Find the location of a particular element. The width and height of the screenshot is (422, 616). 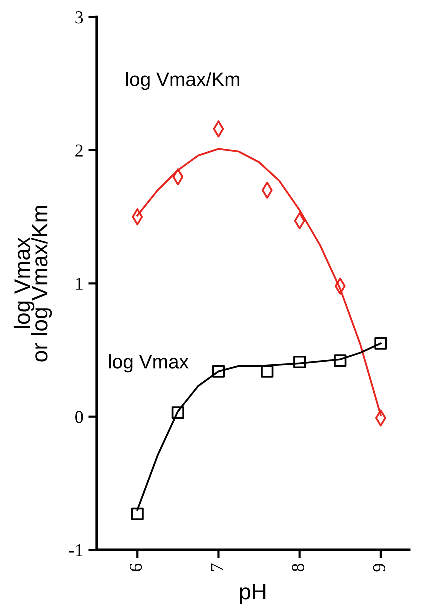

y-tick-label: 1 is located at coordinates (79, 284).